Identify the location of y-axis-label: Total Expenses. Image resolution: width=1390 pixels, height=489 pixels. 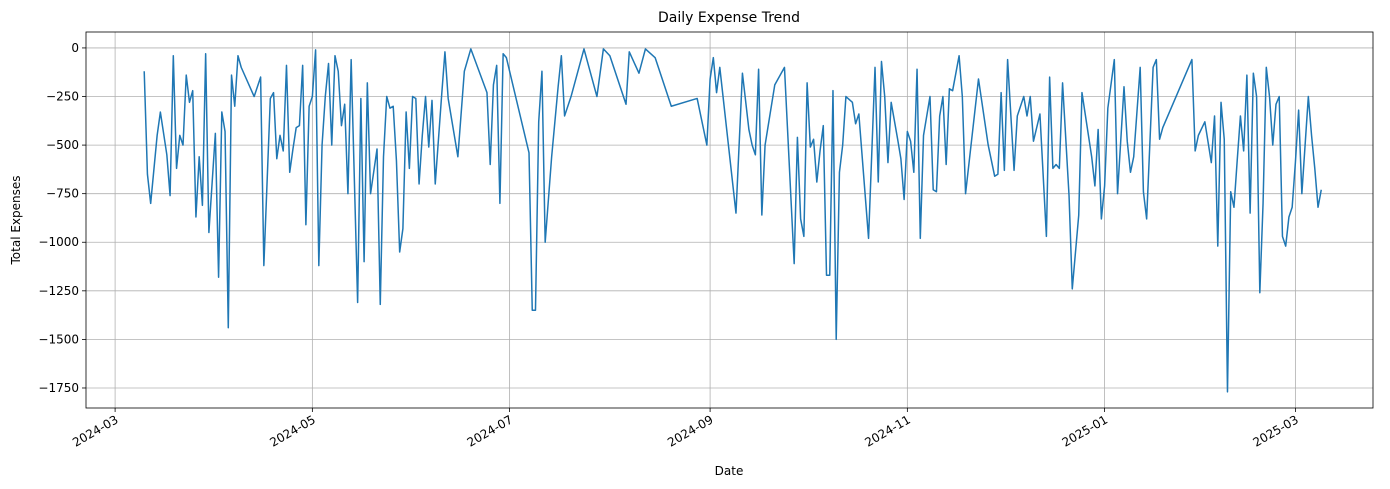
(16, 220).